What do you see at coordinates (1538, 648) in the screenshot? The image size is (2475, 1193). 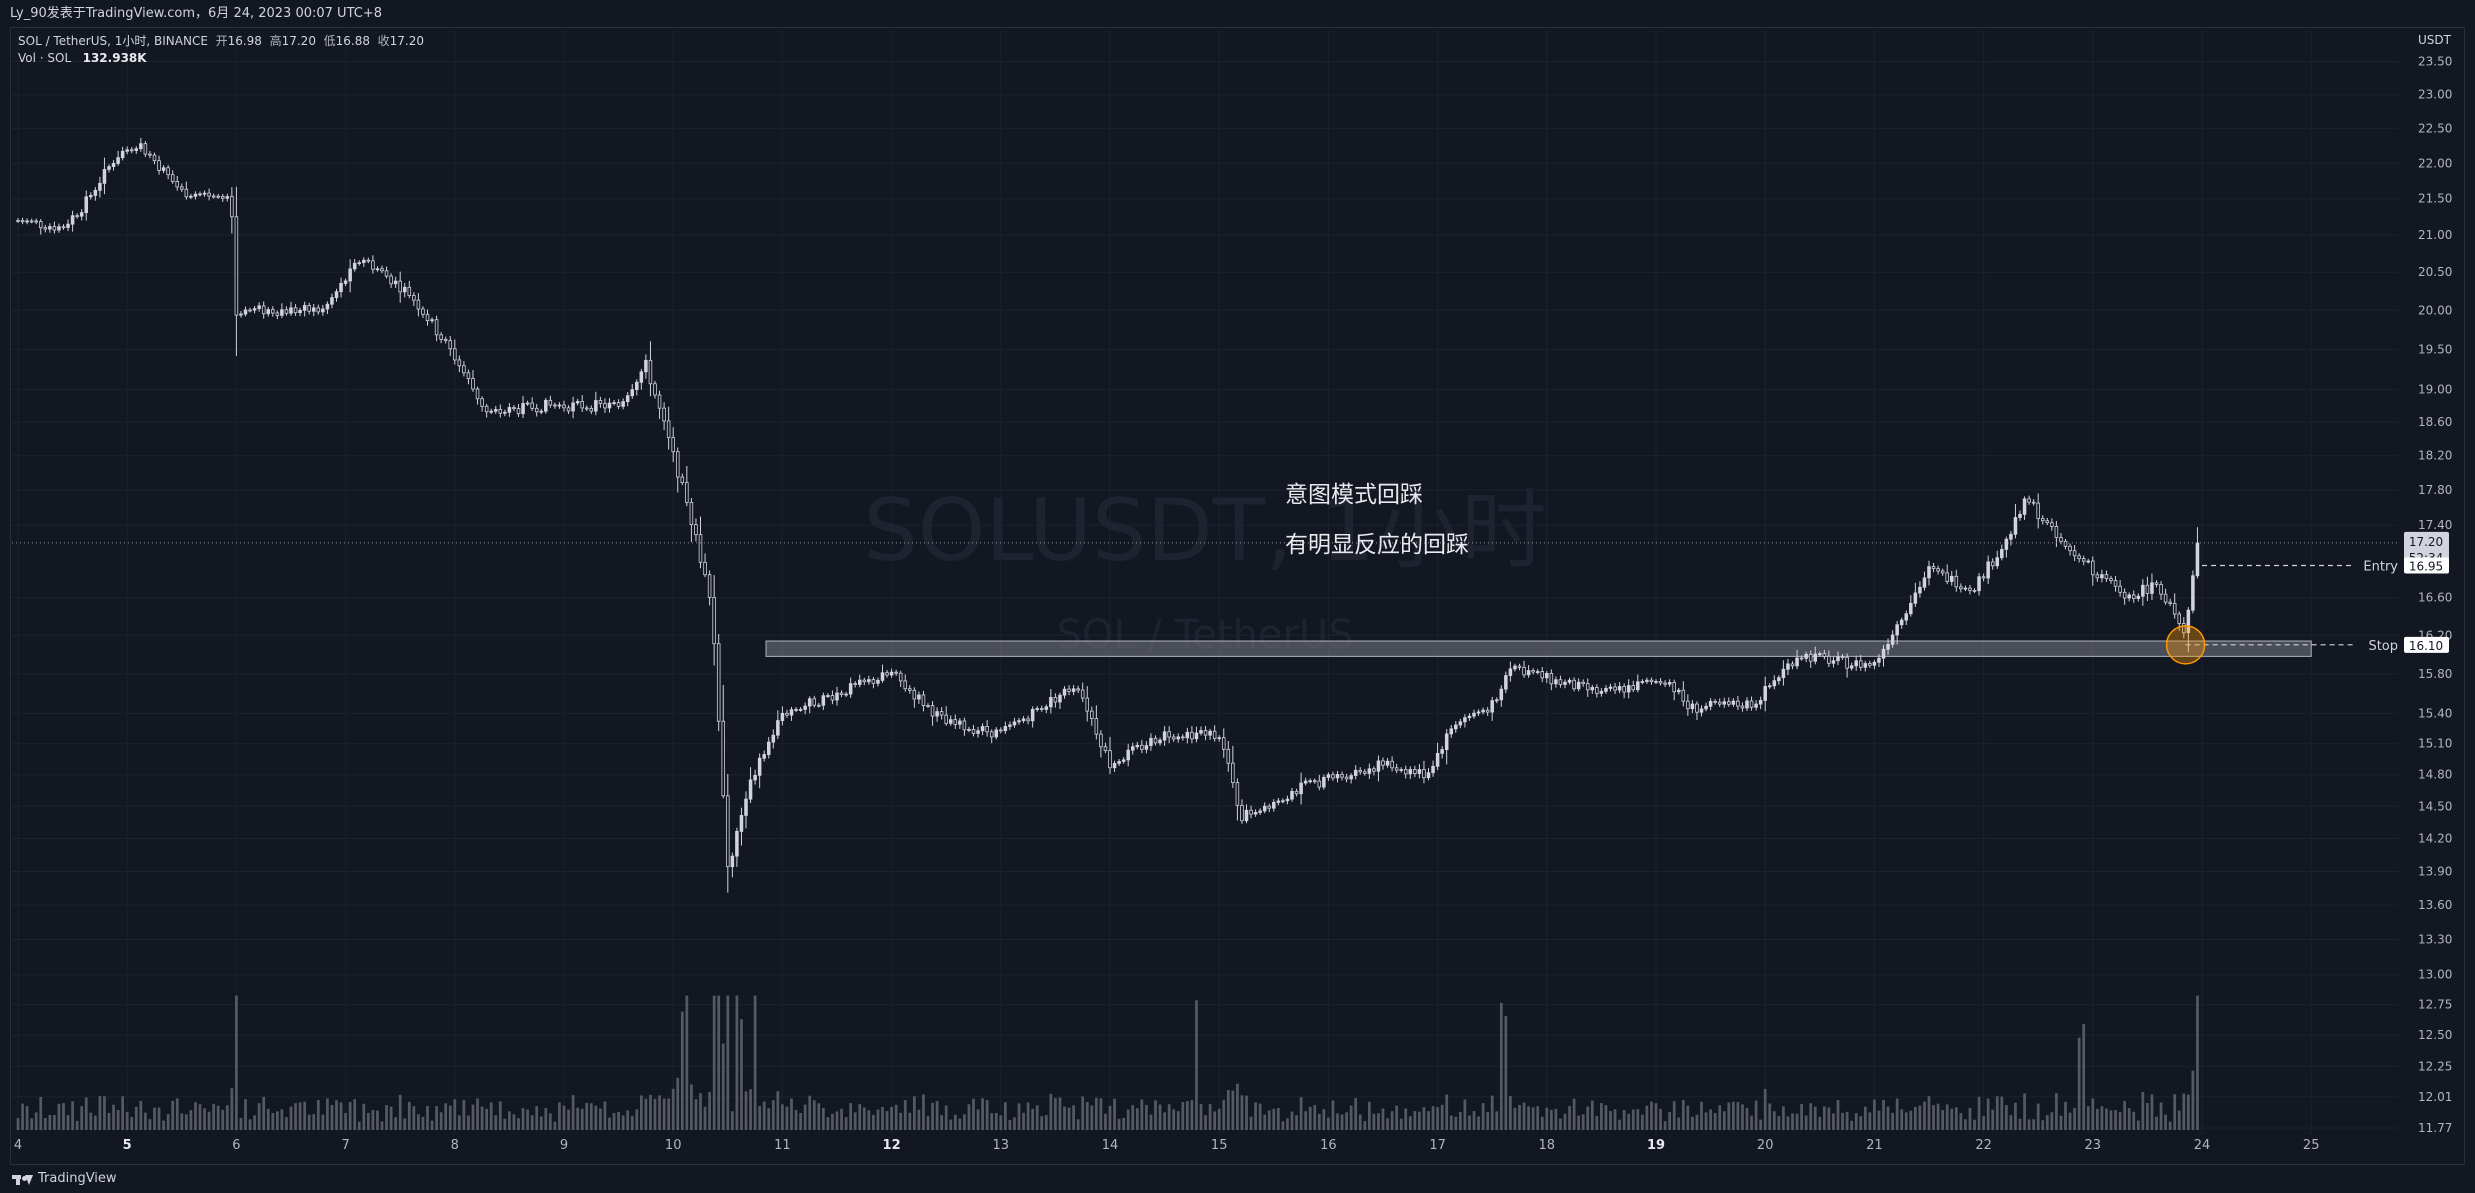 I see `support-zone` at bounding box center [1538, 648].